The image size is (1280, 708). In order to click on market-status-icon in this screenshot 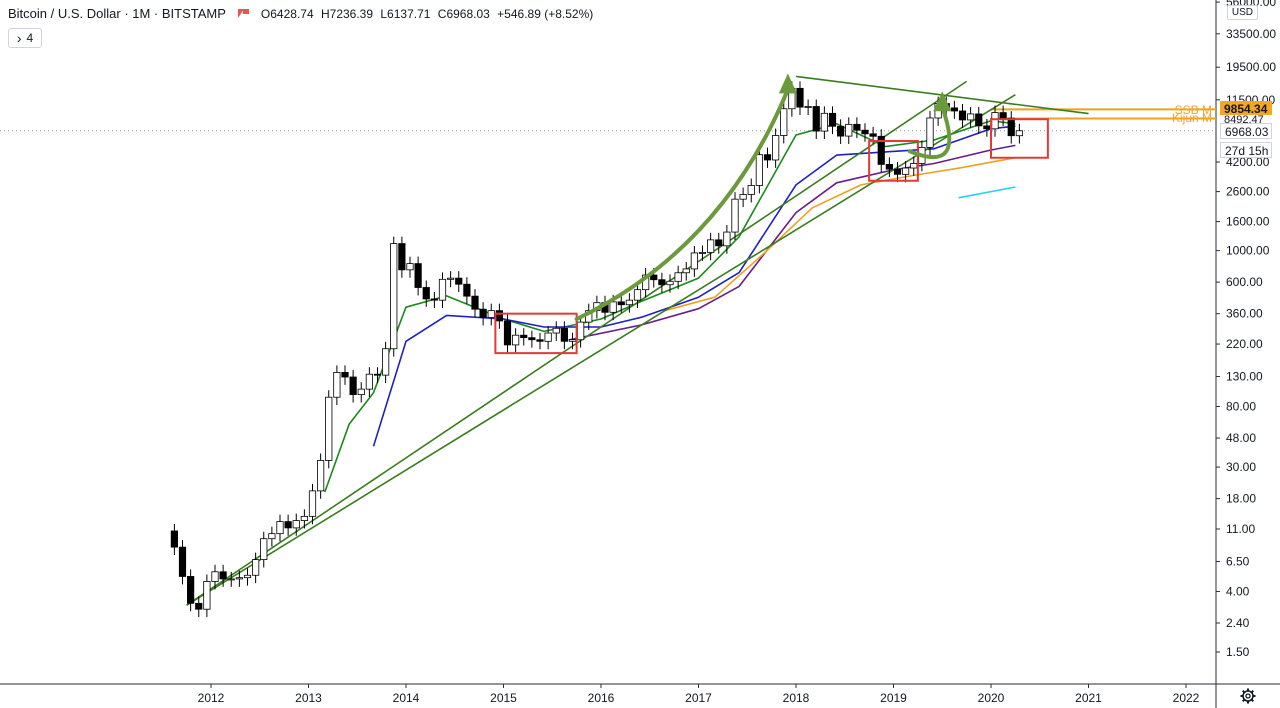, I will do `click(243, 13)`.